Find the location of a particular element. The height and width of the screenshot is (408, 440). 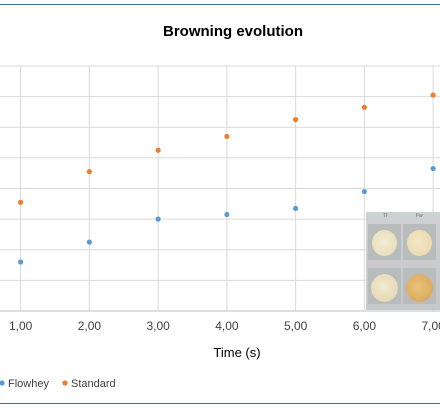

x-tick-label: 6,00 is located at coordinates (365, 326).